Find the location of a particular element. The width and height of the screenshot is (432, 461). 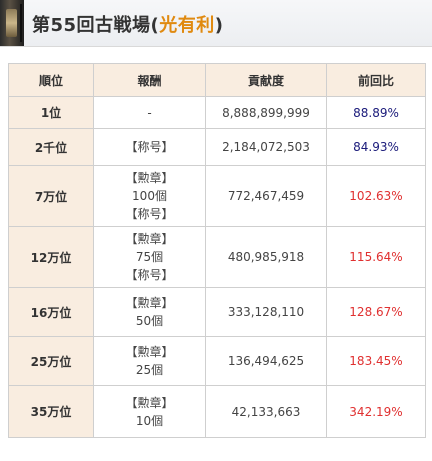

reward-cell: 【勲章】 25個 is located at coordinates (149, 361).